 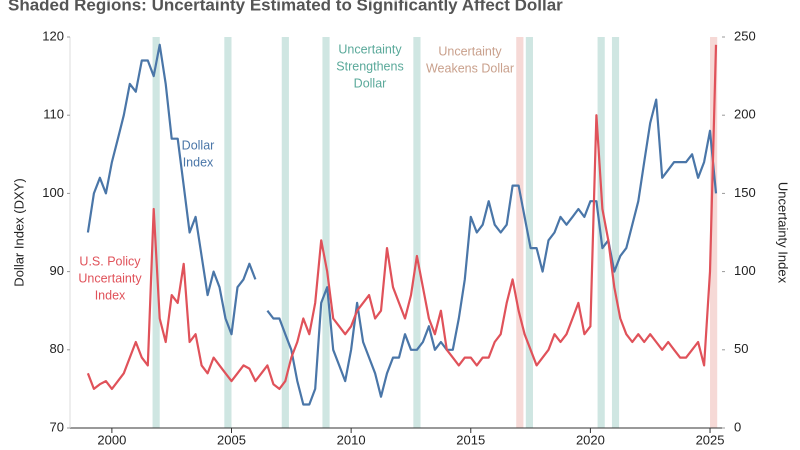 What do you see at coordinates (741, 348) in the screenshot?
I see `y2-tick-label: 50` at bounding box center [741, 348].